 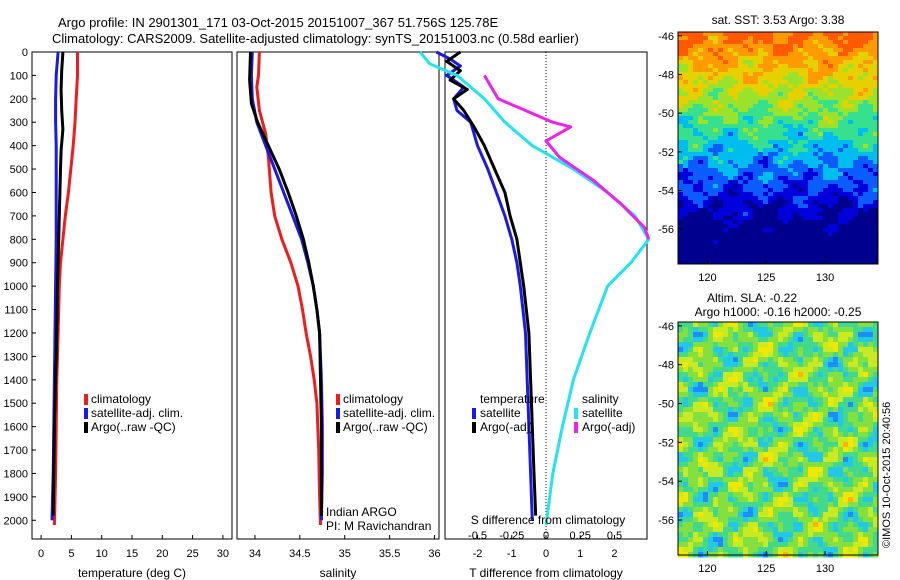 What do you see at coordinates (286, 288) in the screenshot?
I see `salinity-series` at bounding box center [286, 288].